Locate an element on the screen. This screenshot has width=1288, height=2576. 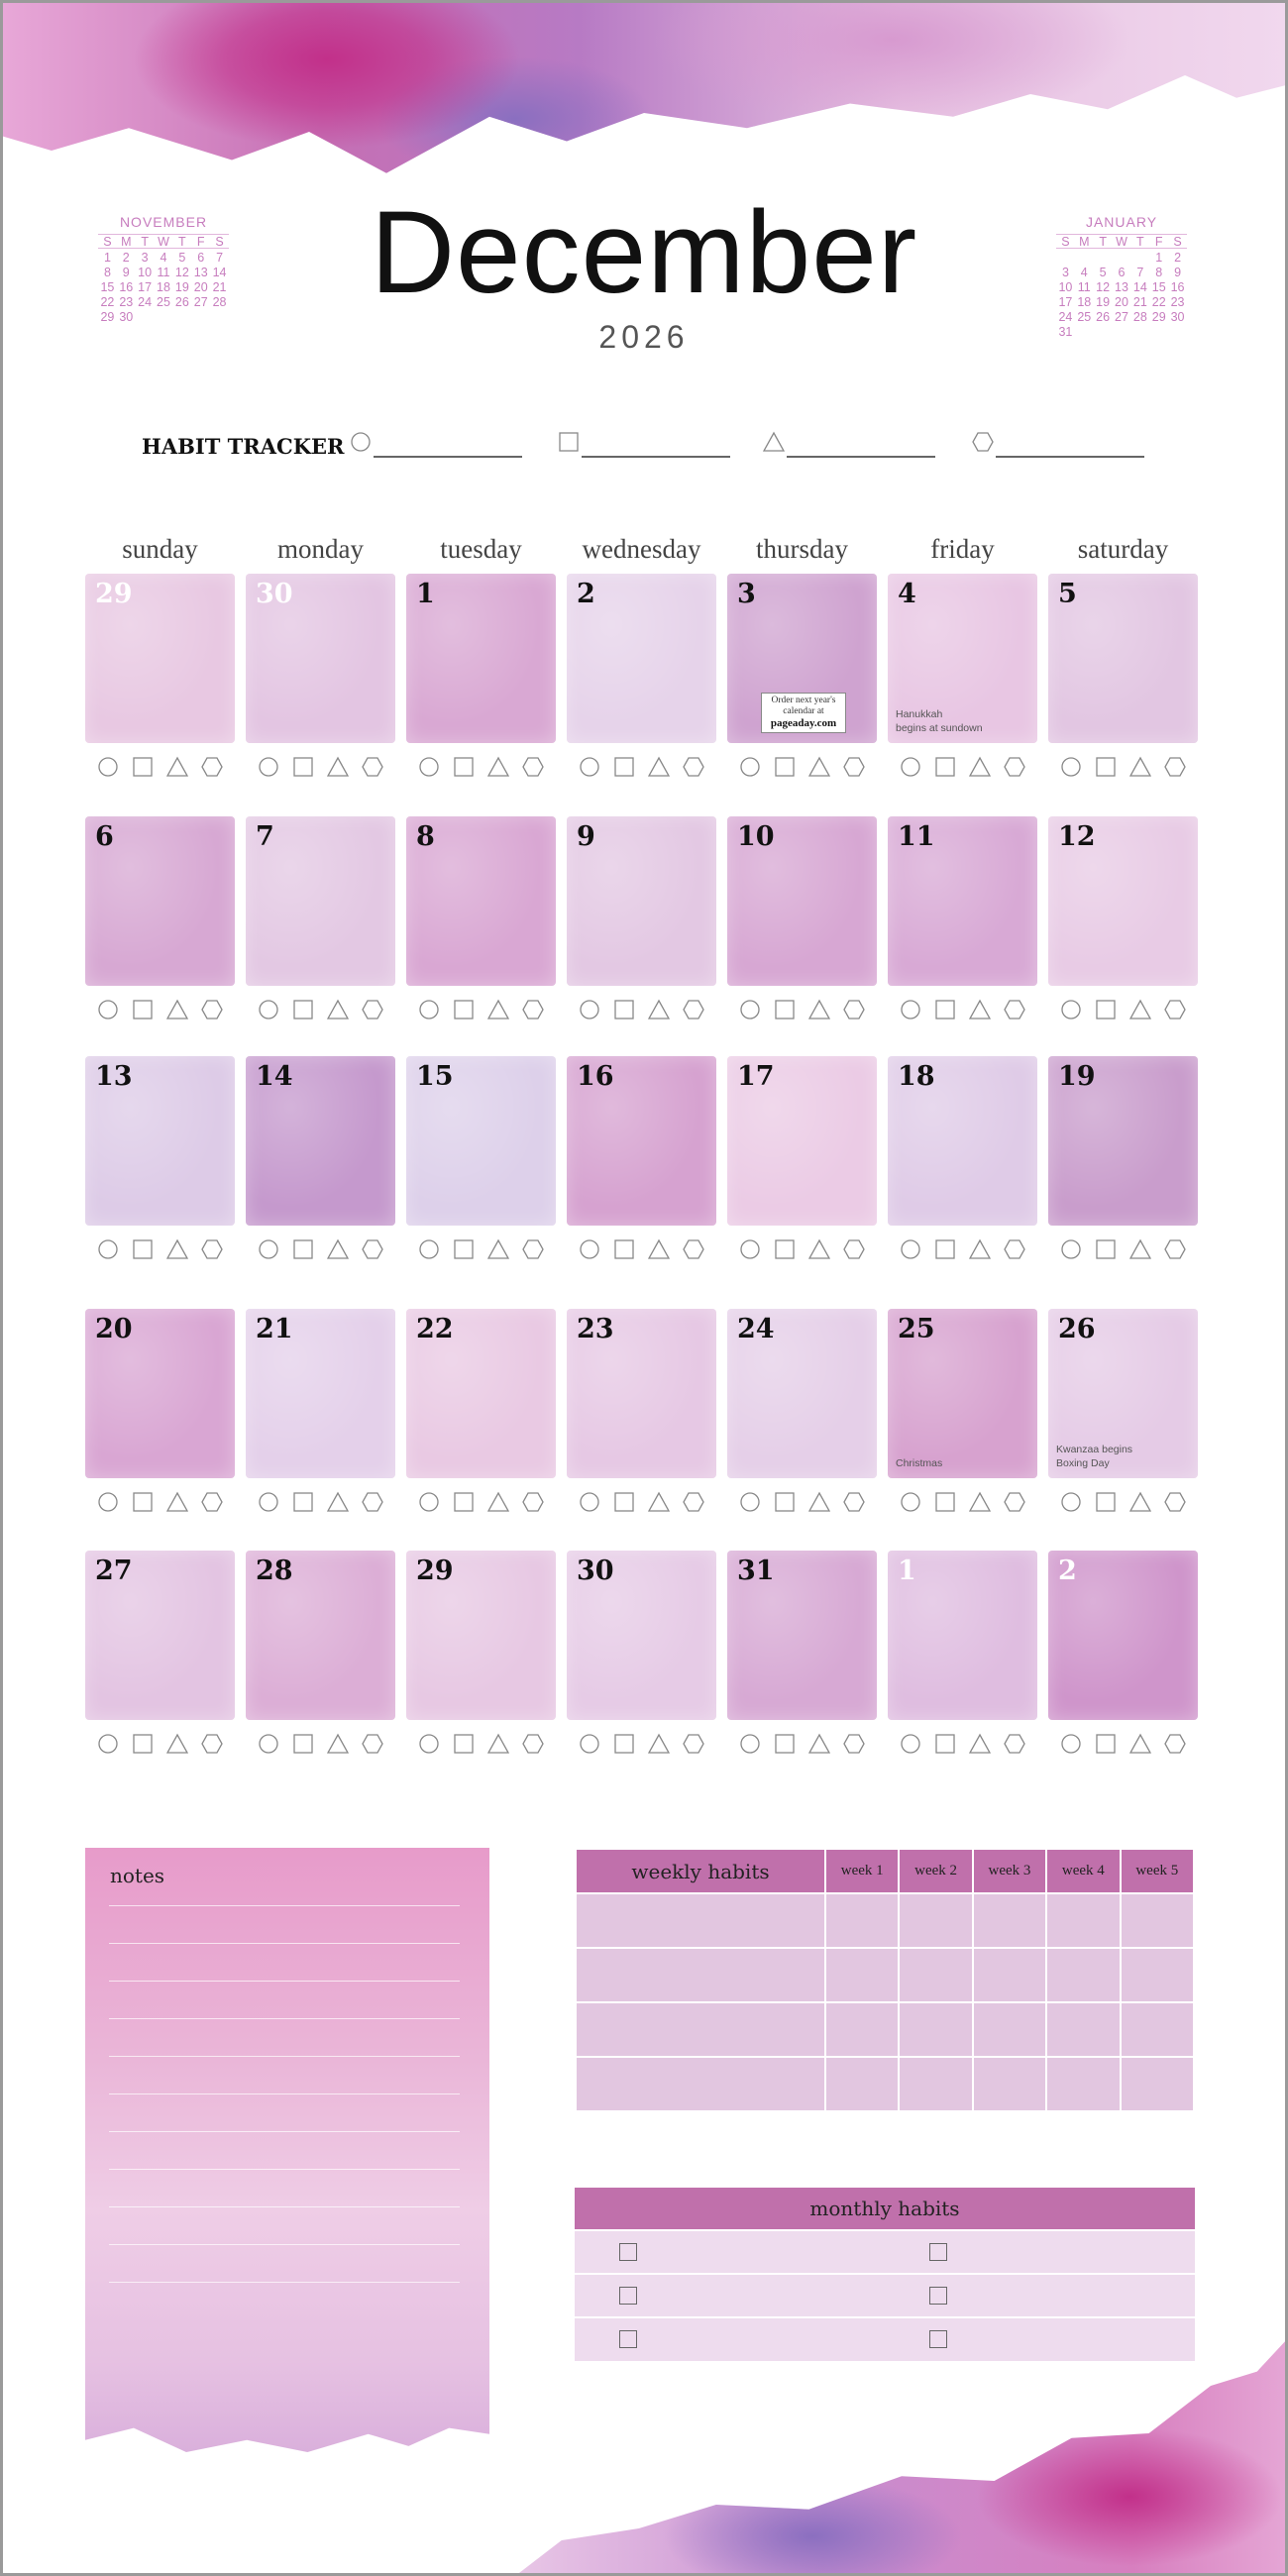
day-cell: 2 is located at coordinates (642, 658).